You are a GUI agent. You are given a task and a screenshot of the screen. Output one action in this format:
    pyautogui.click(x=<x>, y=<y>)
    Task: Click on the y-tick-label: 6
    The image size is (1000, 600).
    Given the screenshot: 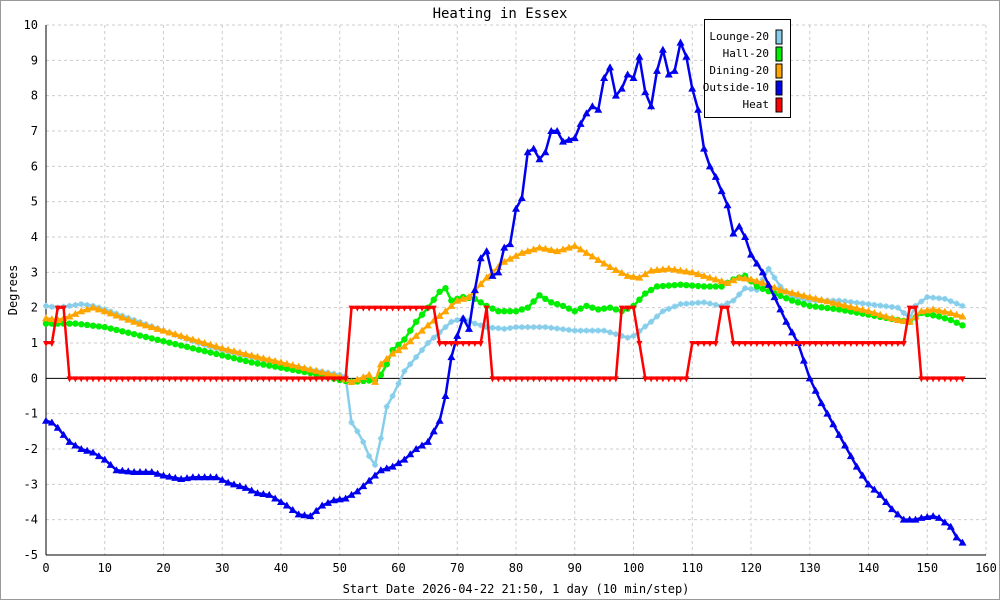 What is the action you would take?
    pyautogui.click(x=34, y=166)
    